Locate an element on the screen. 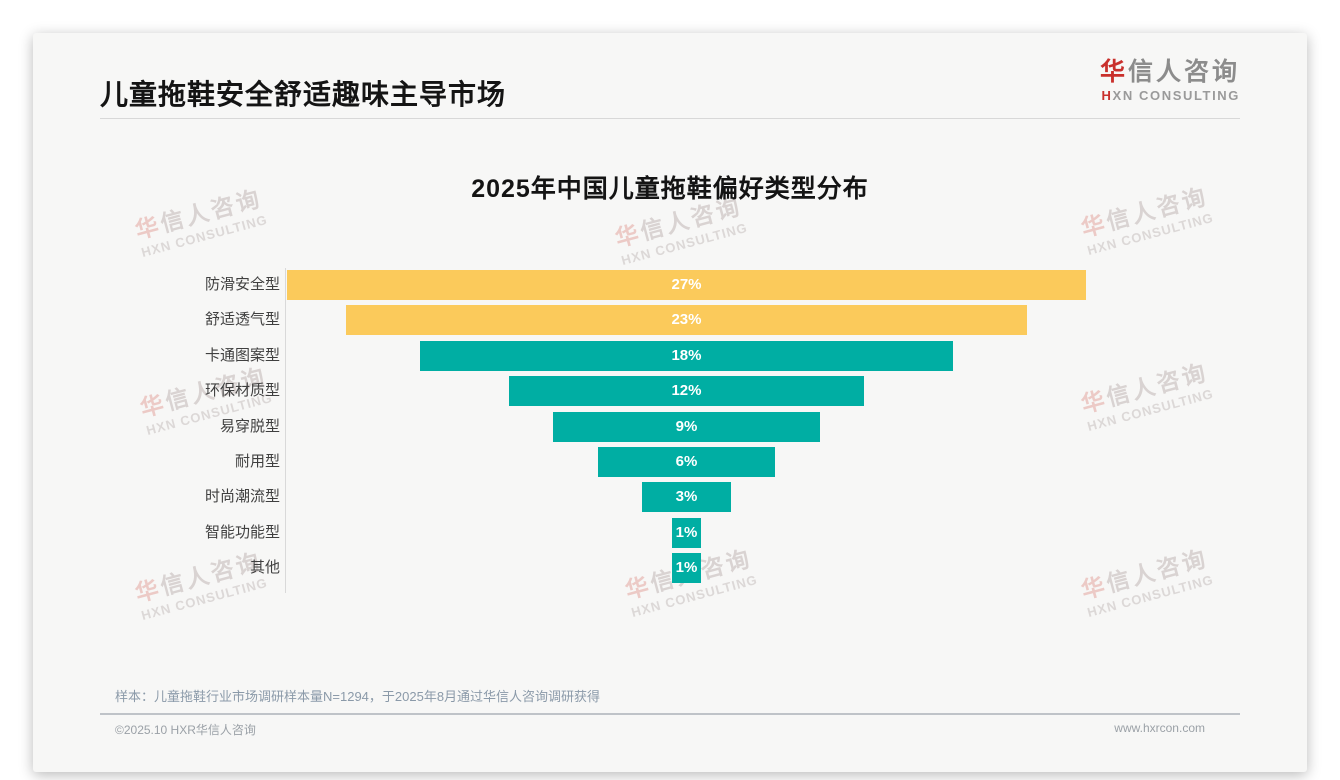 The height and width of the screenshot is (780, 1340). funnel-row: 舒适透气型 23% is located at coordinates (670, 320).